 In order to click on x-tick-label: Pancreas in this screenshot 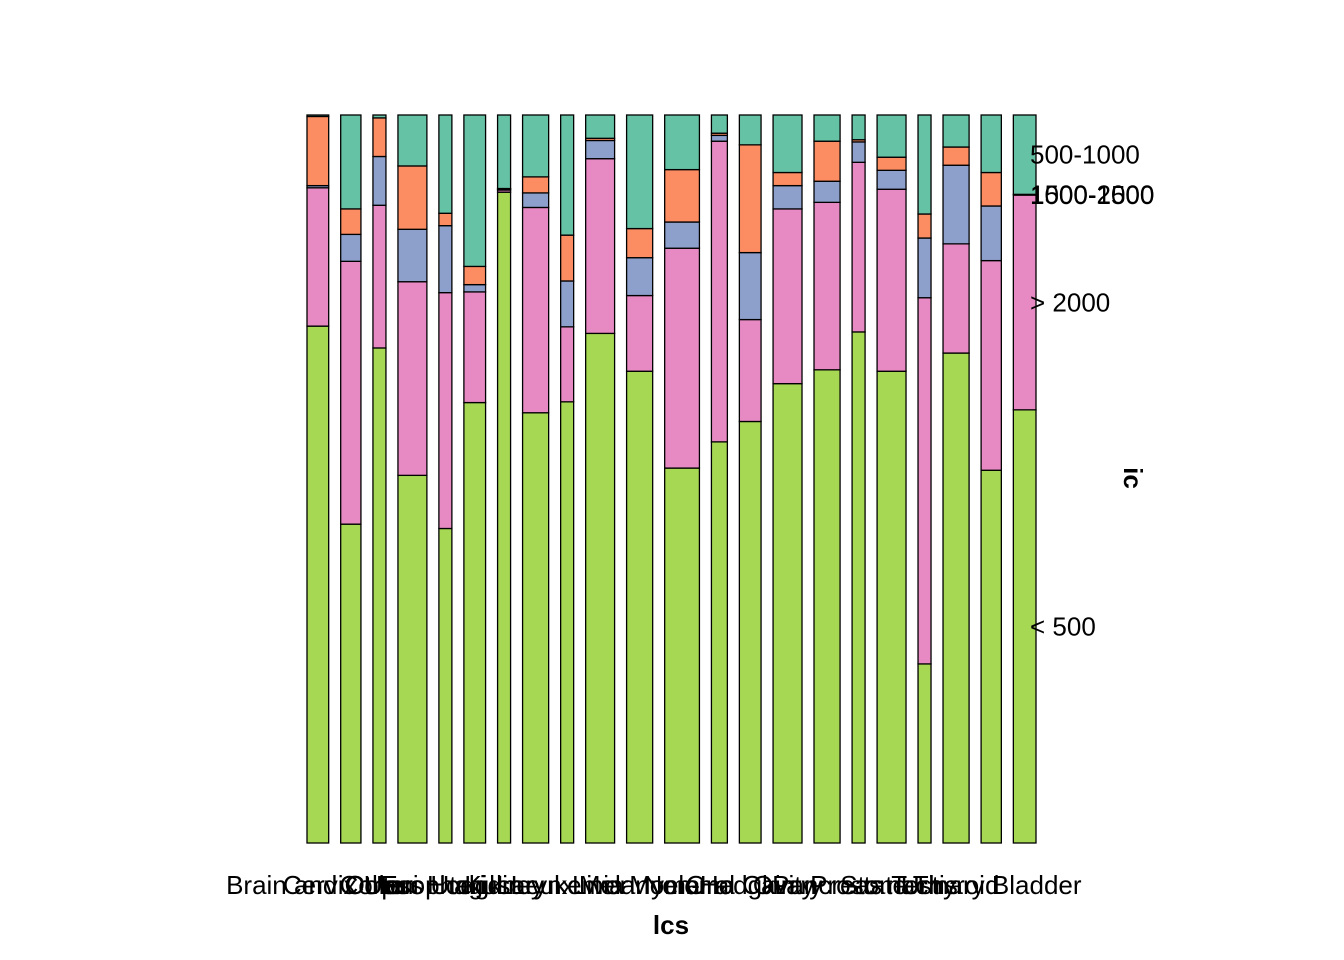, I will do `click(827, 885)`.